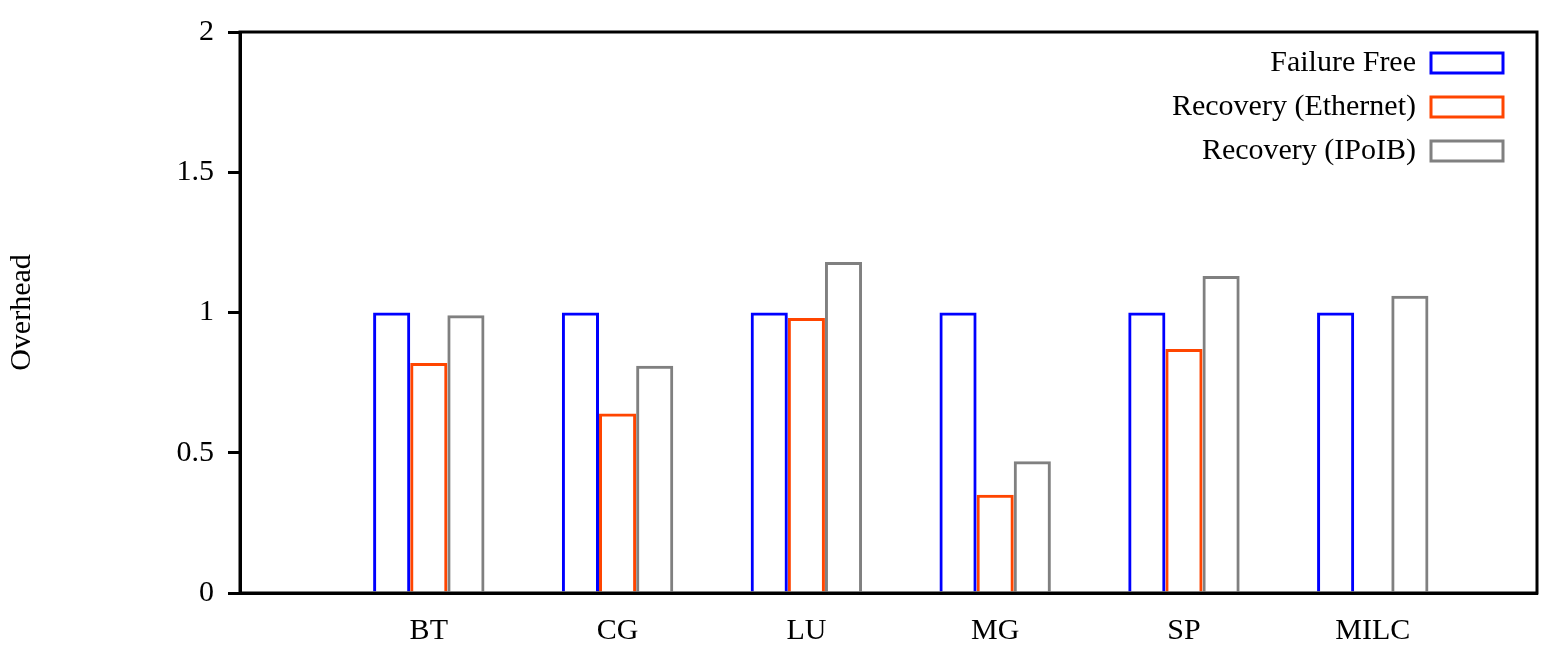  What do you see at coordinates (617, 628) in the screenshot?
I see `x-tick-label: CG` at bounding box center [617, 628].